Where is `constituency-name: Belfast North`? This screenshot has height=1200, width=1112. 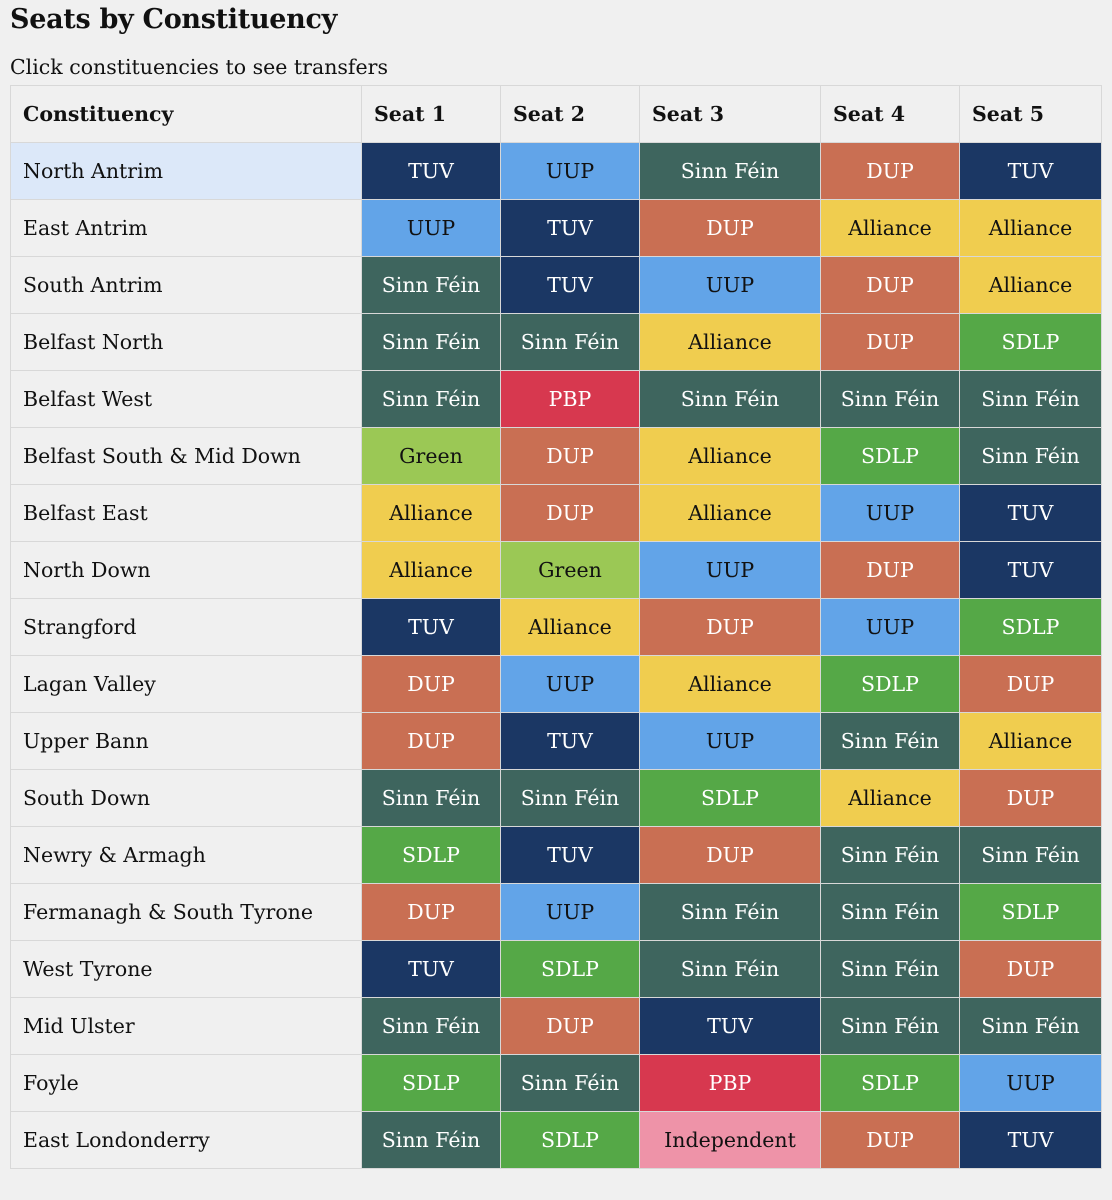
constituency-name: Belfast North is located at coordinates (186, 342).